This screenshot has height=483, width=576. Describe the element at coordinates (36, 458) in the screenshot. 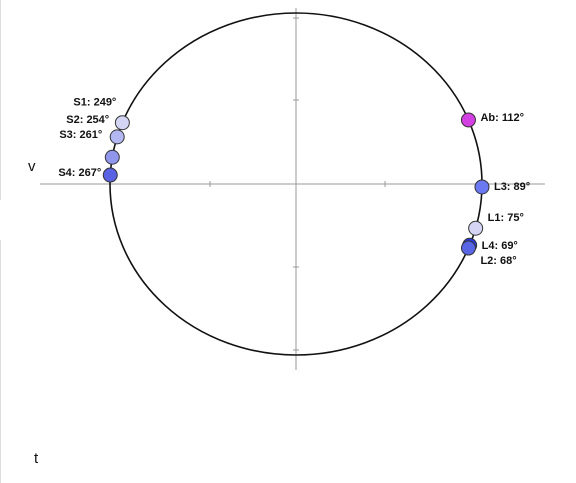

I see `annotation: t` at that location.